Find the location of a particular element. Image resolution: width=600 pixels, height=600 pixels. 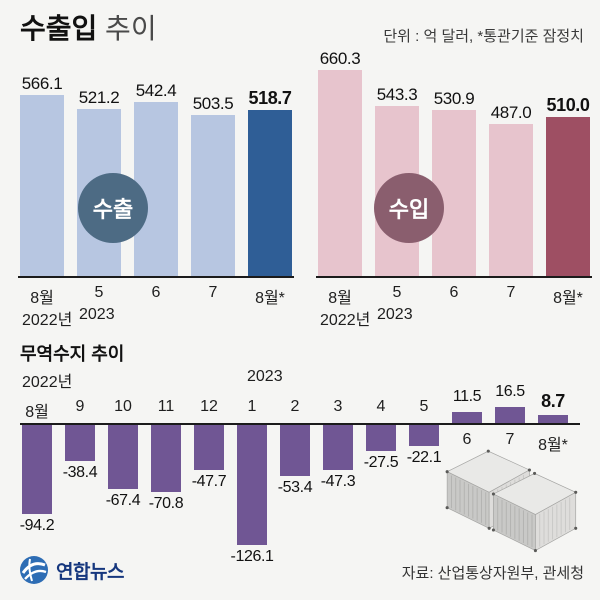

export-axis-line is located at coordinates (156, 277).